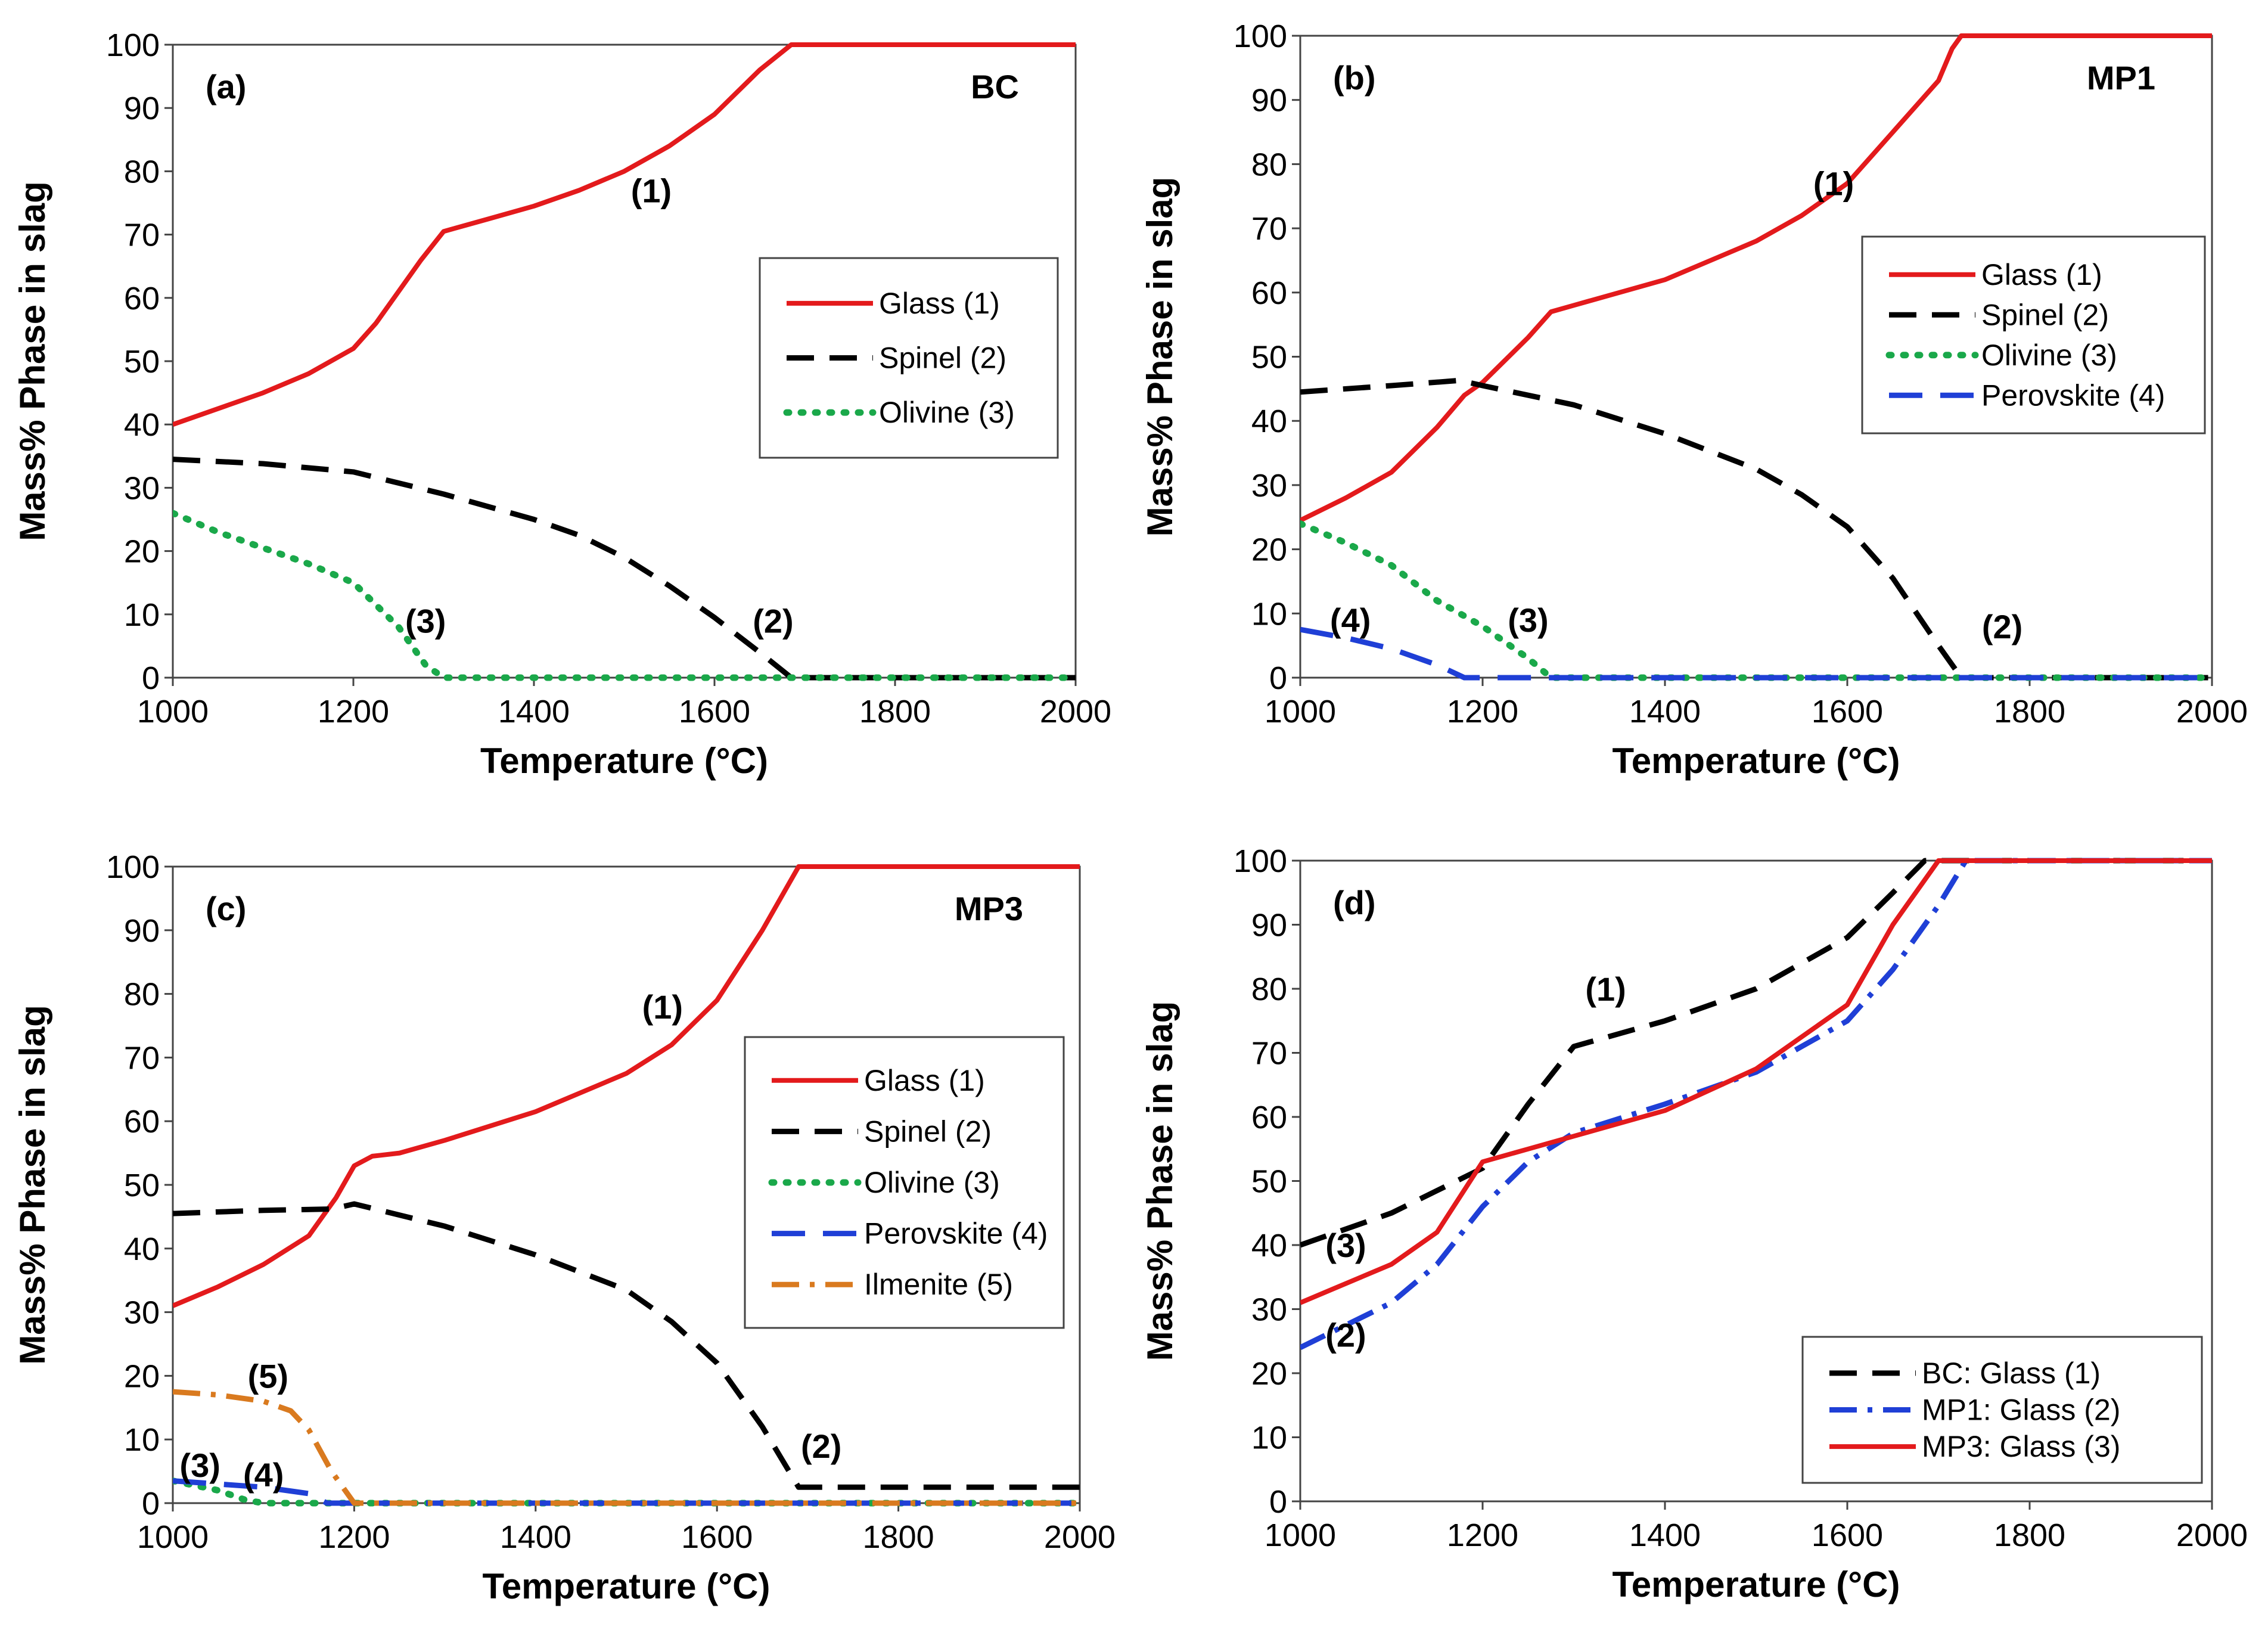 This screenshot has width=2268, height=1642. What do you see at coordinates (1354, 902) in the screenshot?
I see `panel-tag: (d)` at bounding box center [1354, 902].